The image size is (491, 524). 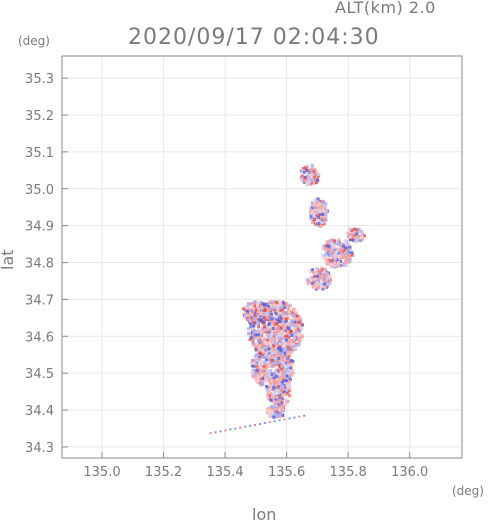 What do you see at coordinates (409, 472) in the screenshot?
I see `x-tick-label: 136.0` at bounding box center [409, 472].